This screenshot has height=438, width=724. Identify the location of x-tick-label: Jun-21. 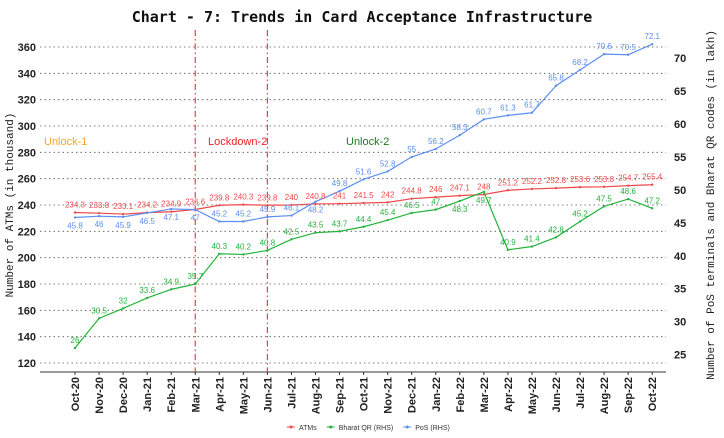
(268, 394).